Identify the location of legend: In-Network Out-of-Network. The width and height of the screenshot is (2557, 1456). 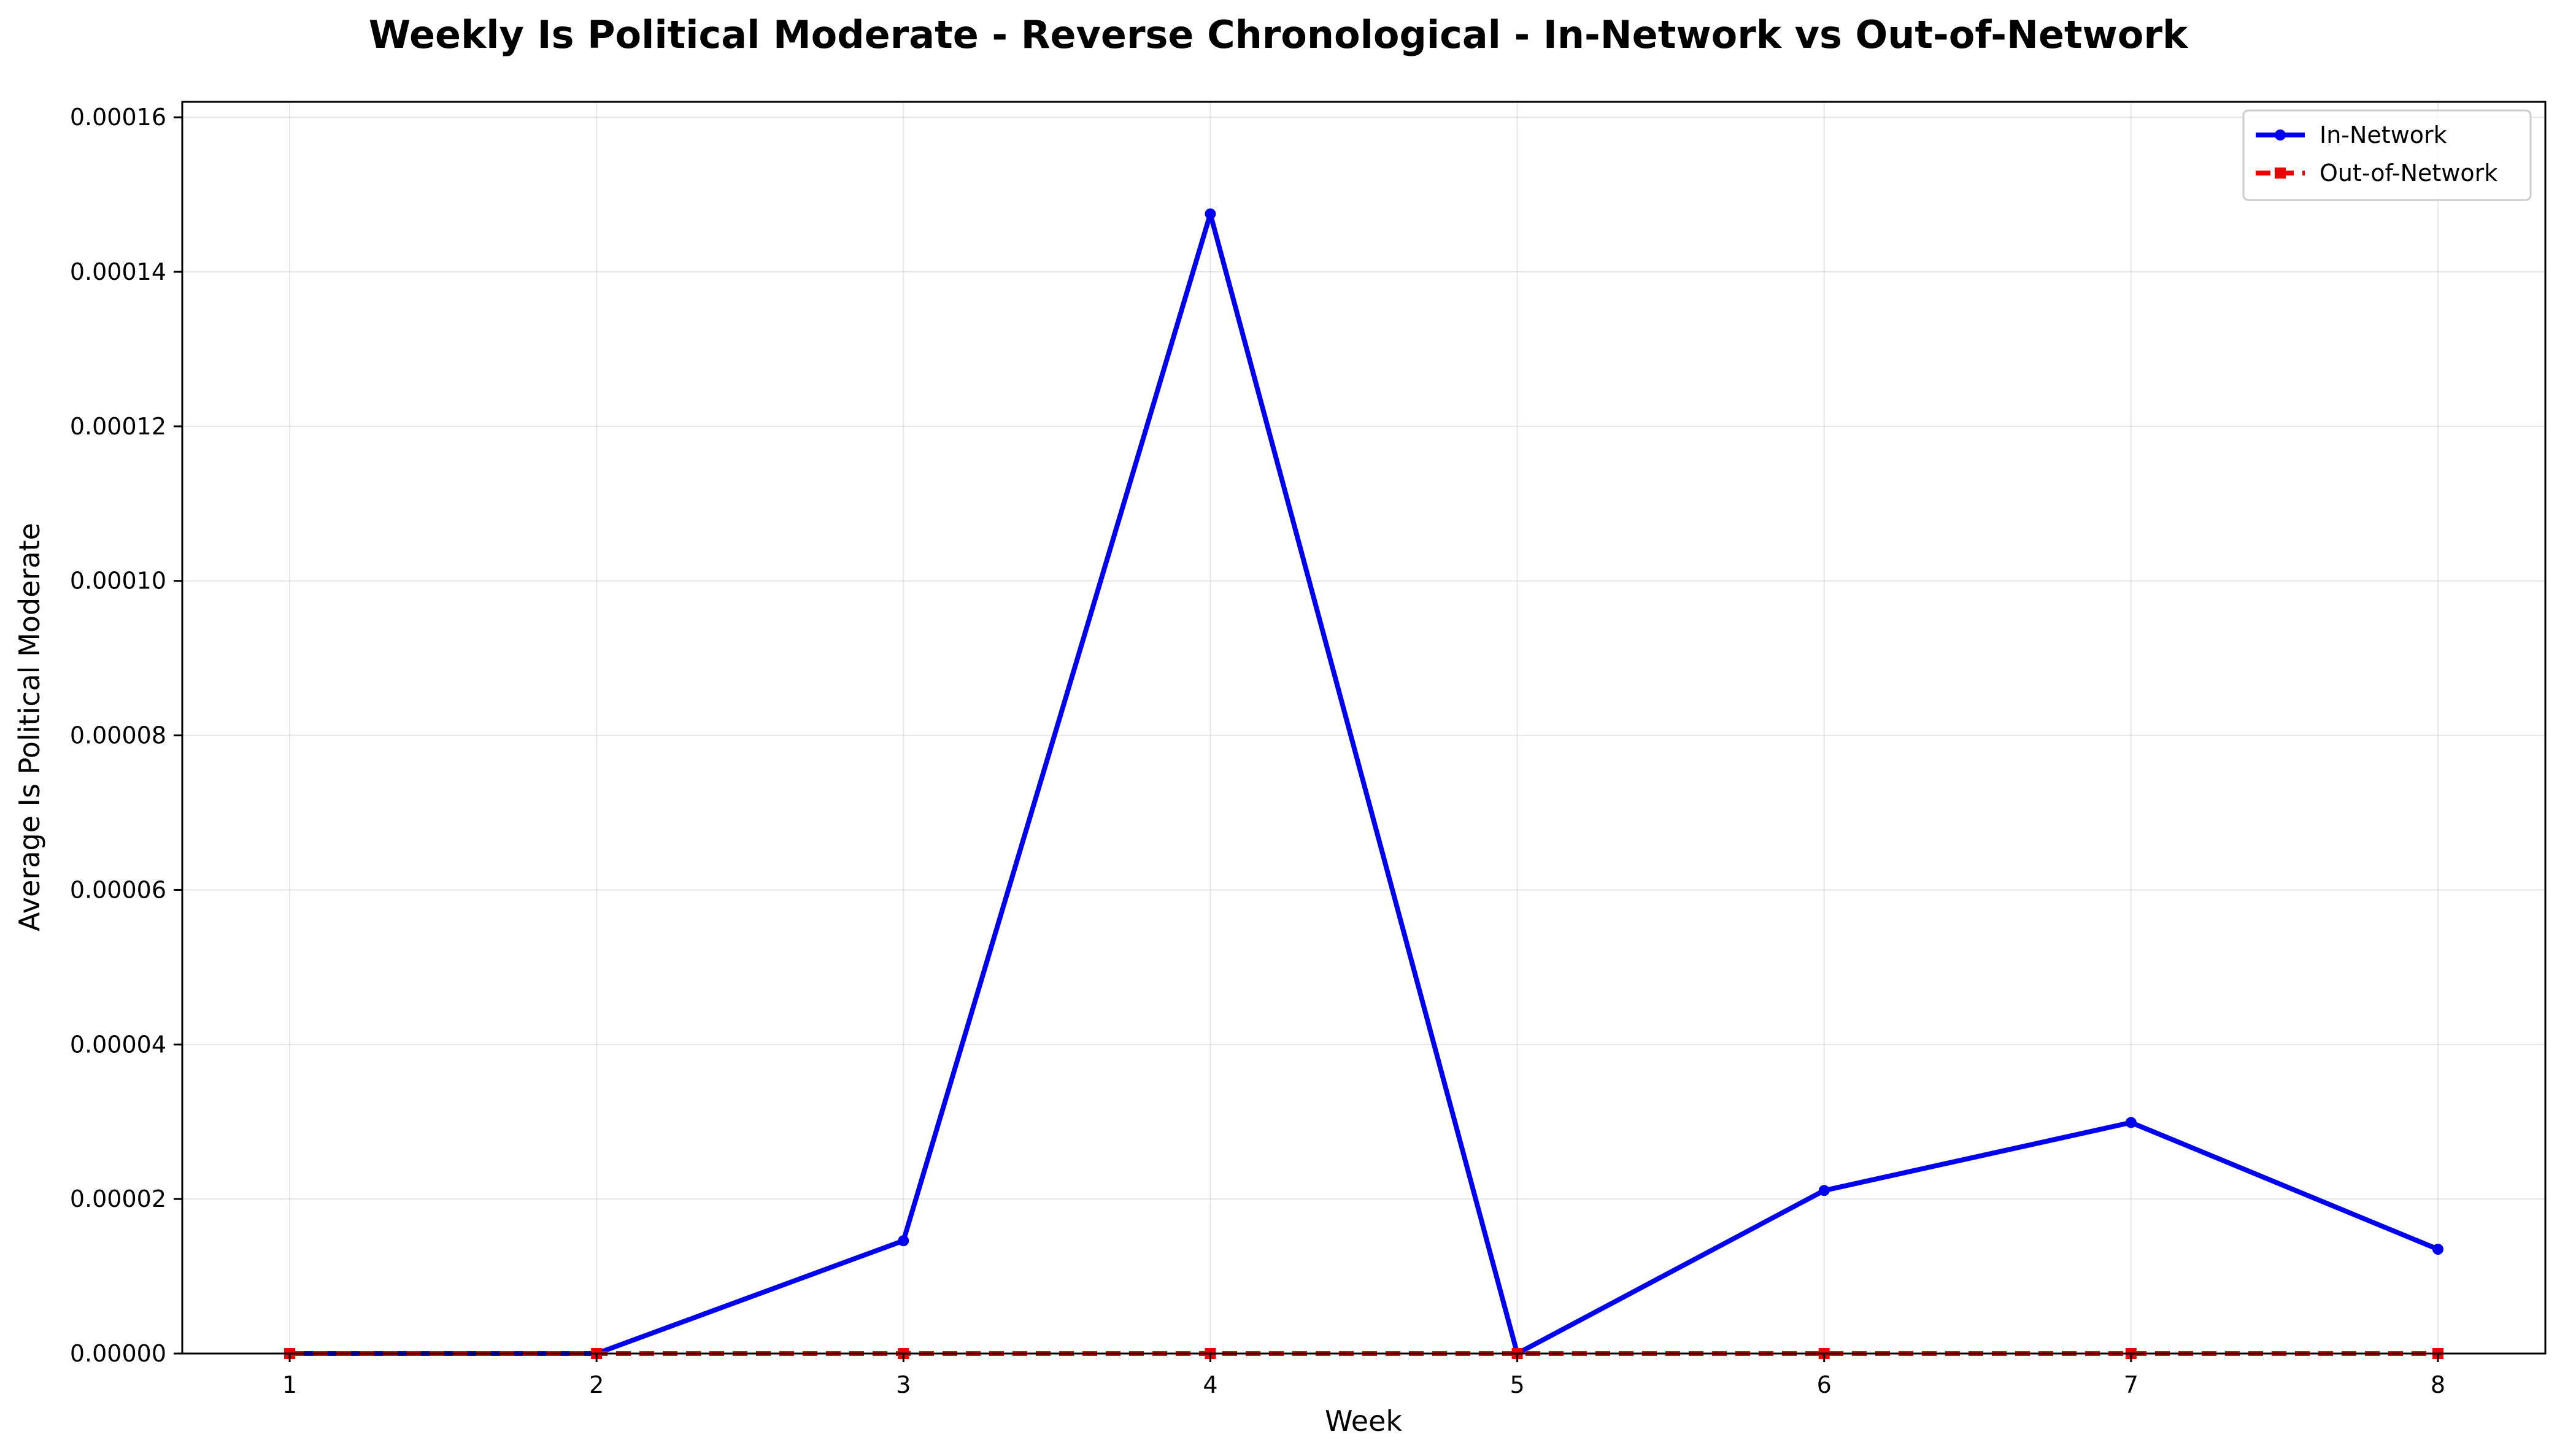
(2387, 155).